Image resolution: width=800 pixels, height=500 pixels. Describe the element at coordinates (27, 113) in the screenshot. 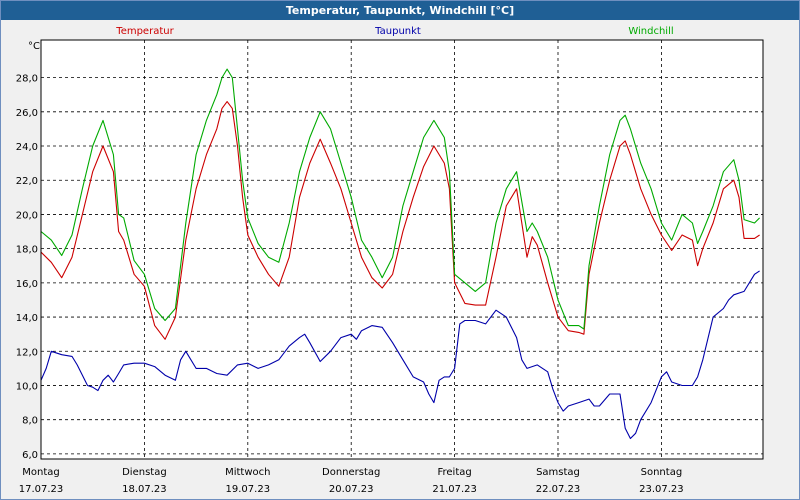

I see `y-tick-label: 26,0` at that location.